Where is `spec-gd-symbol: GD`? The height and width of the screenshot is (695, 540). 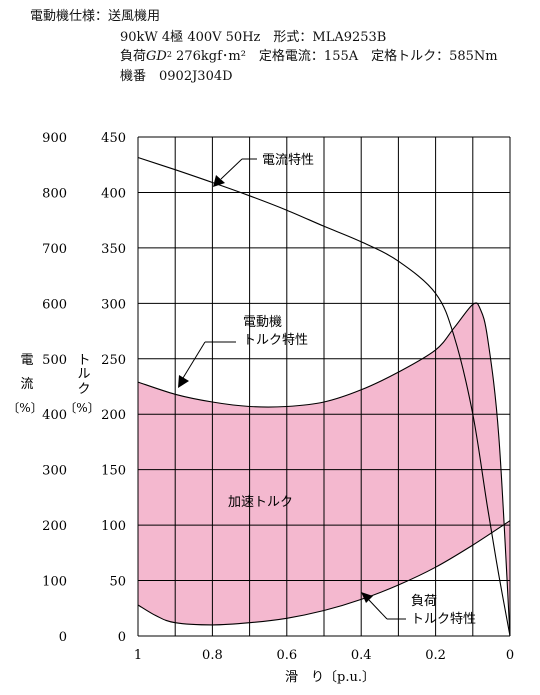
spec-gd-symbol: GD is located at coordinates (156, 56).